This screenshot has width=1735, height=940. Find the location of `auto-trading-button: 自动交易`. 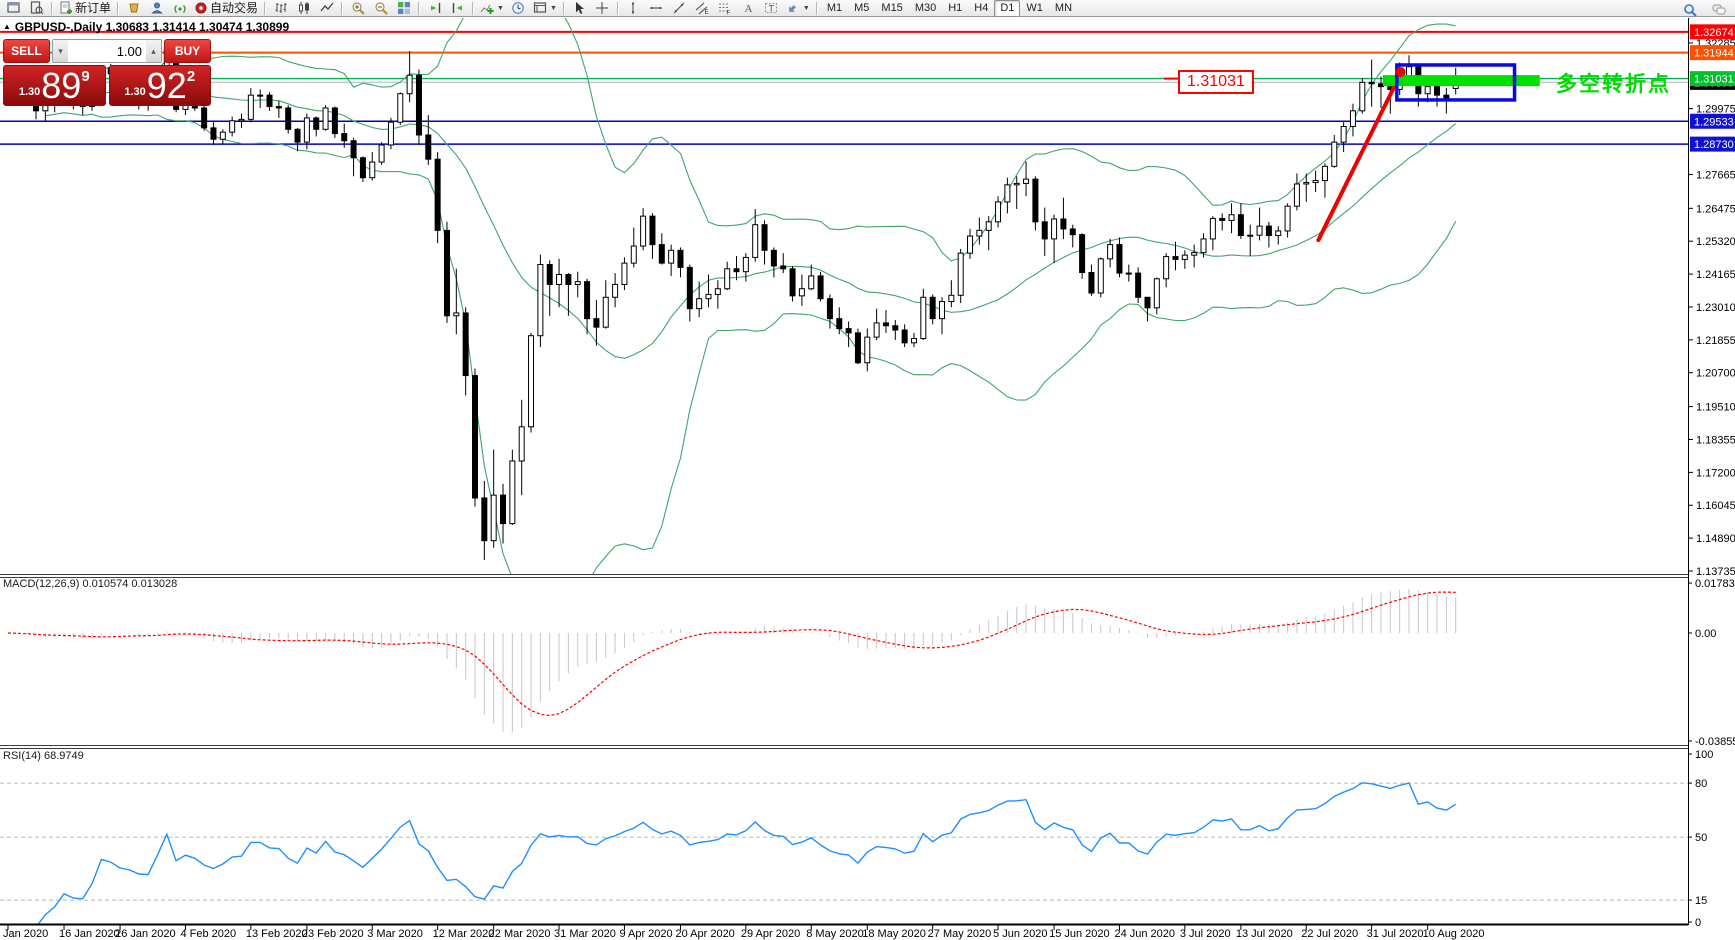

auto-trading-button: 自动交易 is located at coordinates (226, 8).